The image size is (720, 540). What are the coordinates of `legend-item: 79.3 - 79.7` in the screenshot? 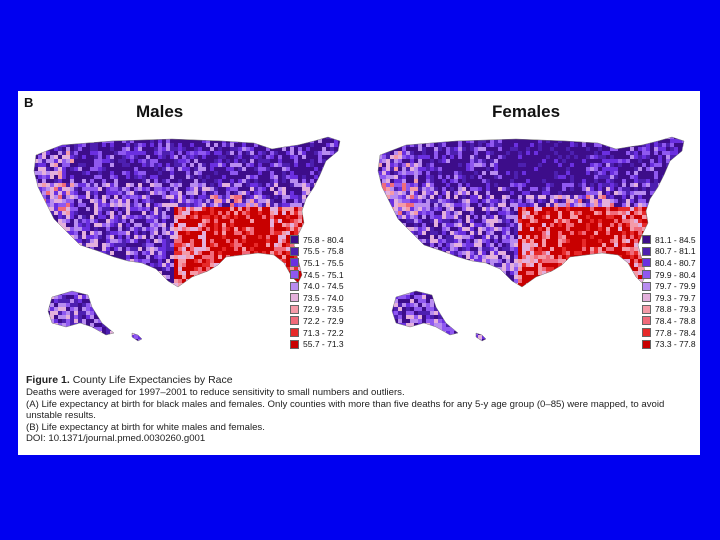 It's located at (669, 298).